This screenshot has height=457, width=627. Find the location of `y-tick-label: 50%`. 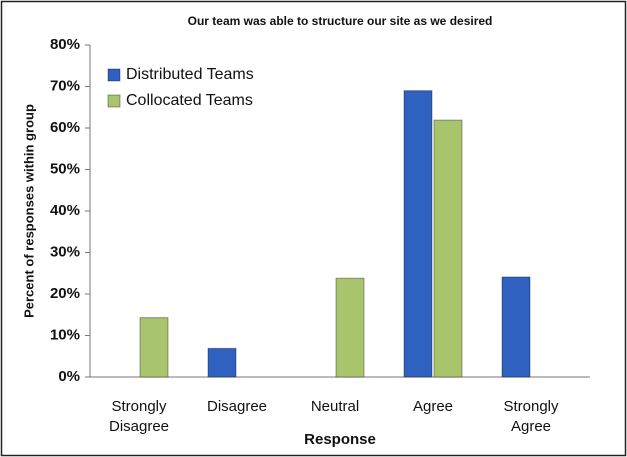

y-tick-label: 50% is located at coordinates (65, 168).